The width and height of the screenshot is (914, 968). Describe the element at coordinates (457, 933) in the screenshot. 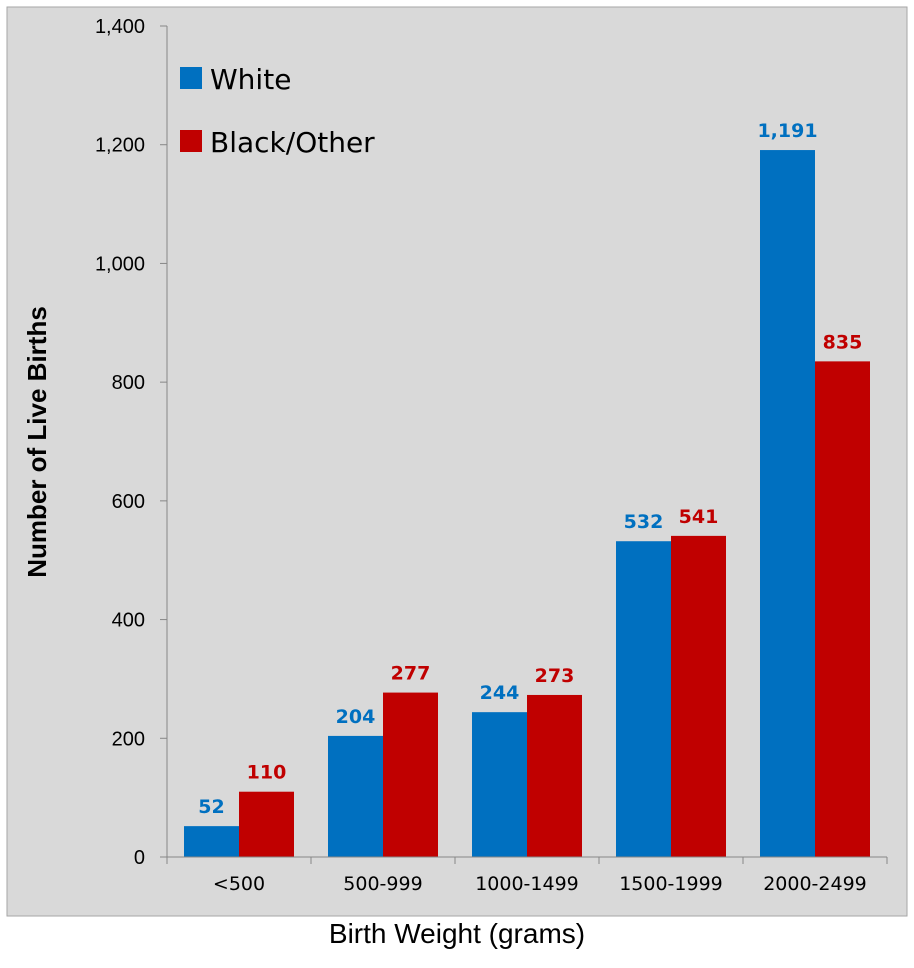

I see `x-axis-title: Birth Weight (grams)` at that location.